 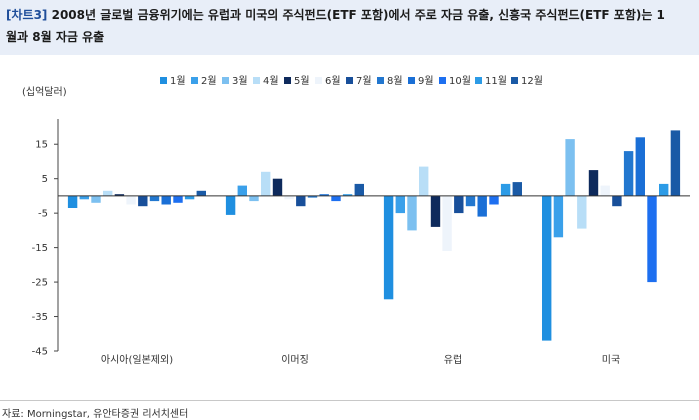 I want to click on legend: 1월 2월 3월 4월 5월 6월 7월 8월 9월 10월 11월 12월, so click(x=351, y=81).